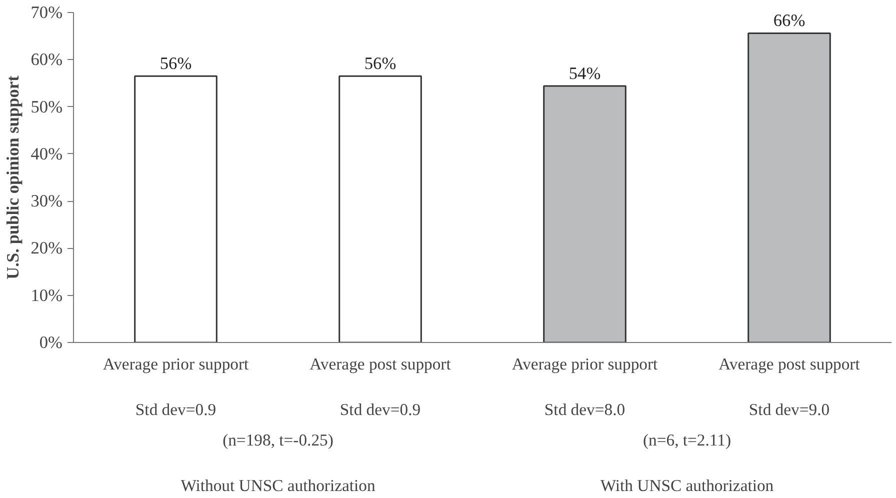 The width and height of the screenshot is (896, 498). What do you see at coordinates (278, 486) in the screenshot?
I see `text: Without UNSC authorization` at bounding box center [278, 486].